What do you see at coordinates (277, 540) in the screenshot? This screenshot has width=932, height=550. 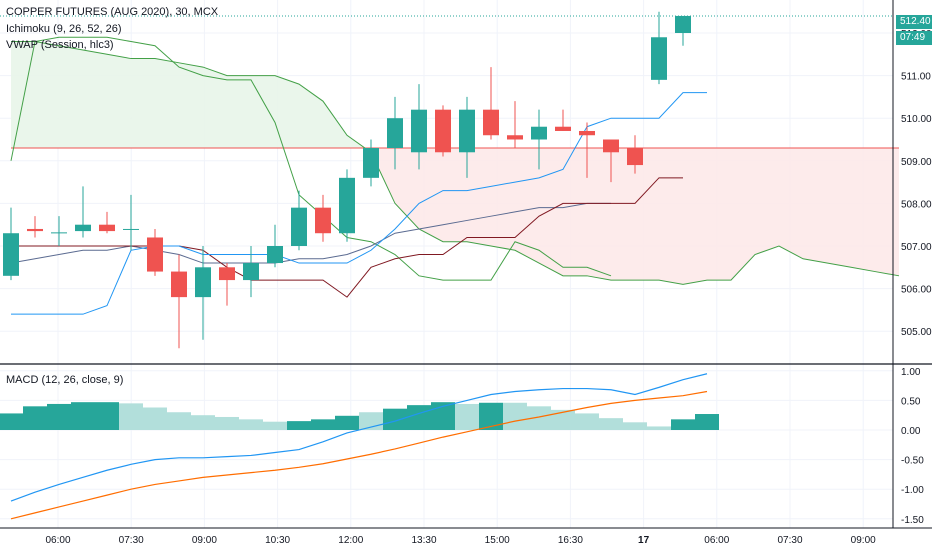 I see `time-tick-label: 10:30` at bounding box center [277, 540].